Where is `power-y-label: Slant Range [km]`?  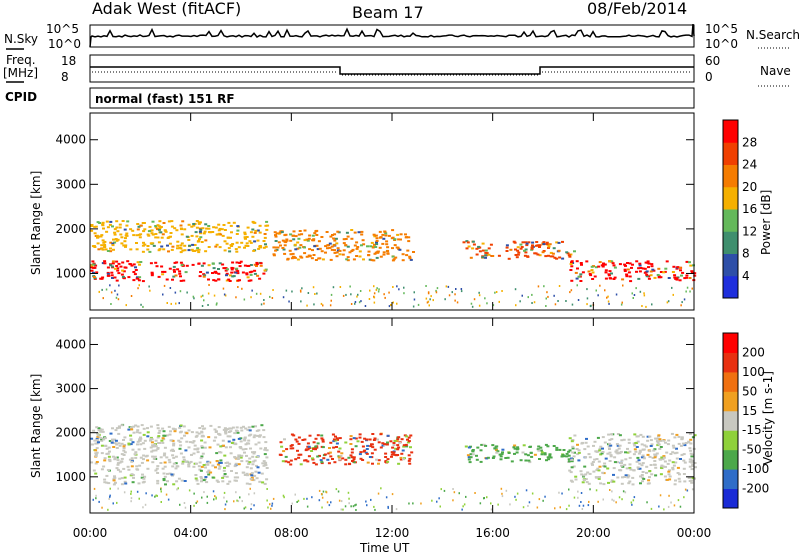 power-y-label: Slant Range [km] is located at coordinates (36, 223).